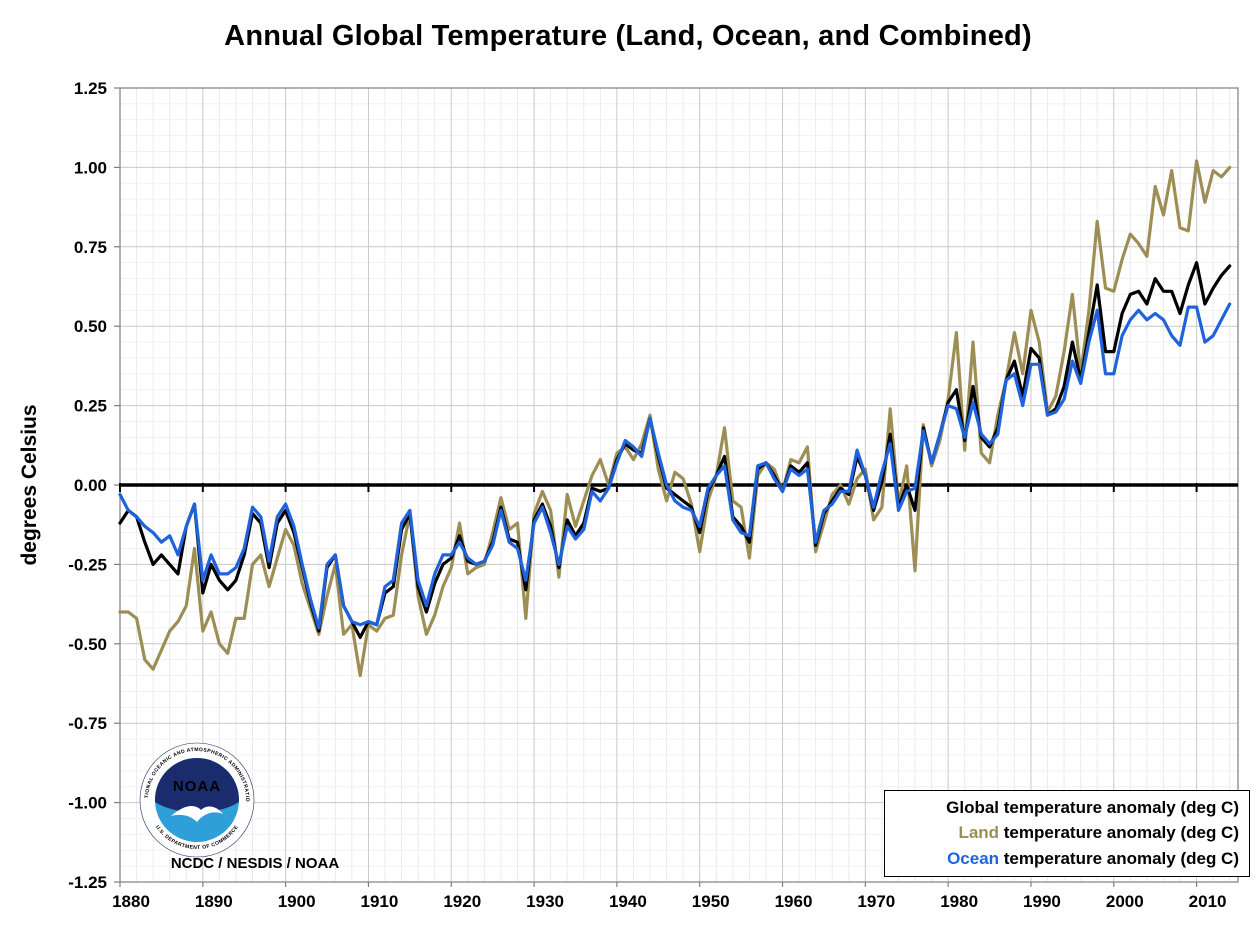 The image size is (1256, 929). What do you see at coordinates (973, 858) in the screenshot?
I see `legend-entry-series: Ocean` at bounding box center [973, 858].